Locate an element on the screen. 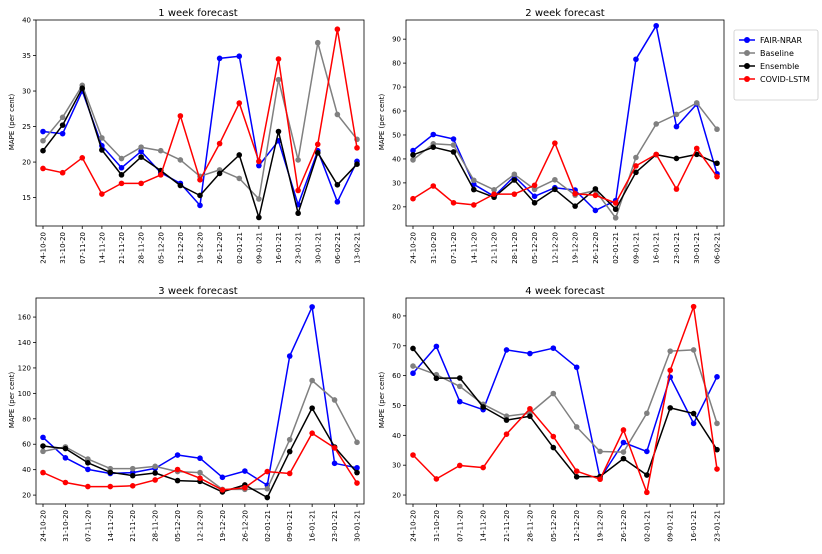 This screenshot has width=822, height=554. y-axis-label: MAPE (per cent) is located at coordinates (12, 400).